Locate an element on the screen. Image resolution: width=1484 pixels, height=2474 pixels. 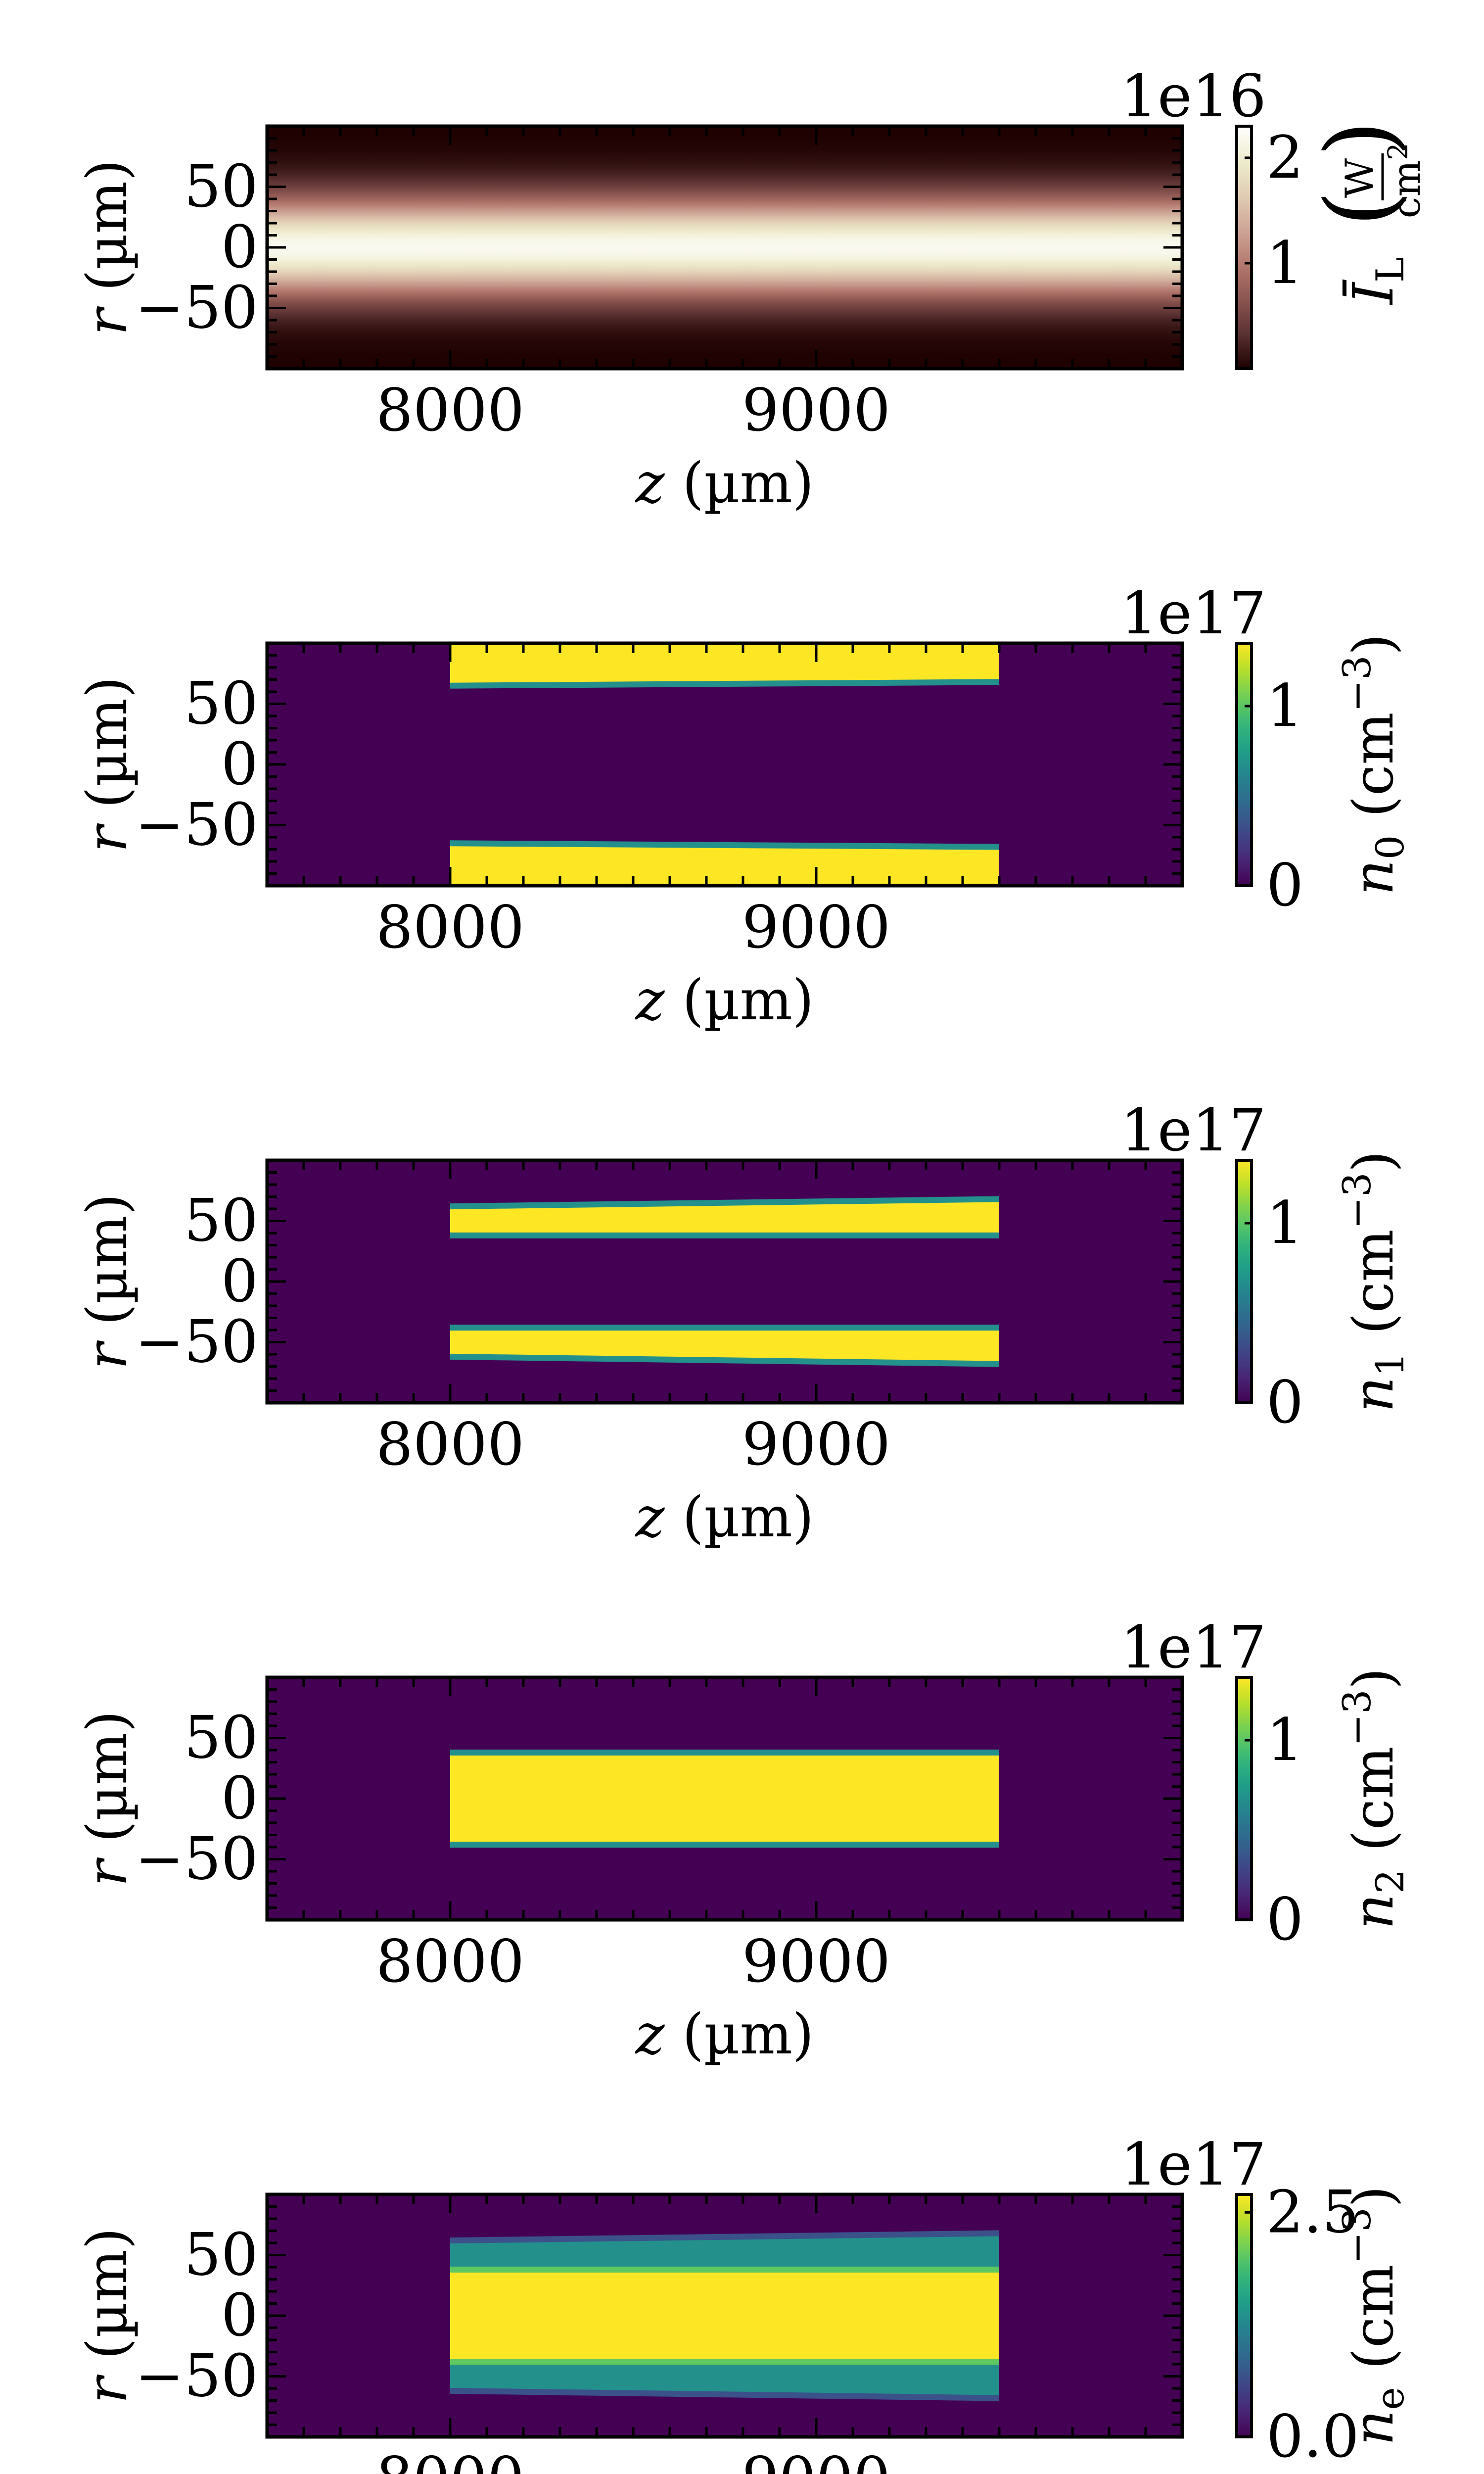
upper-ring-outer-edge is located at coordinates (725, 1203).